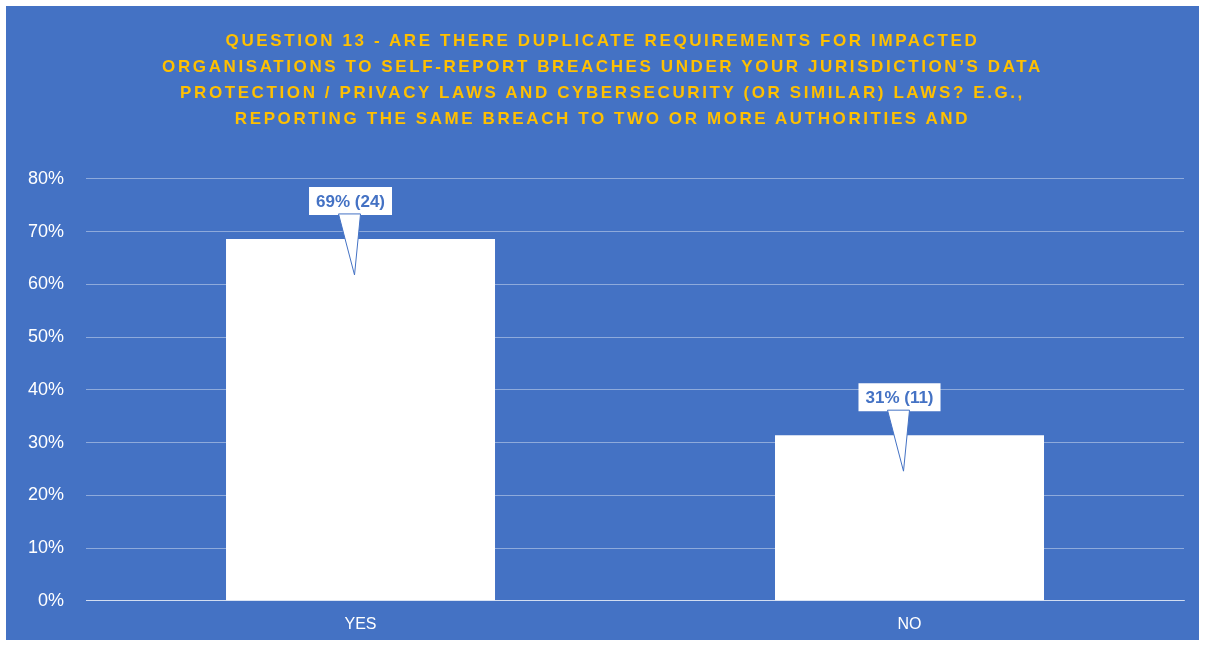  What do you see at coordinates (602, 80) in the screenshot?
I see `chart-title: QUESTION 13 - ARE THERE DUPLICATE REQUIREMENTS FOR IMPACTED ORGANISATIONS TO SELF-REPORT BREACHES UNDER YOUR JURISDICTION’S DATA PROTECTION / PRIVACY LAWS AND CYBERSECURITY (OR SIMILAR) LAWS? E.G., REPORTING THE SAME BREACH TO TWO OR MORE AUTHORITIES AND` at bounding box center [602, 80].